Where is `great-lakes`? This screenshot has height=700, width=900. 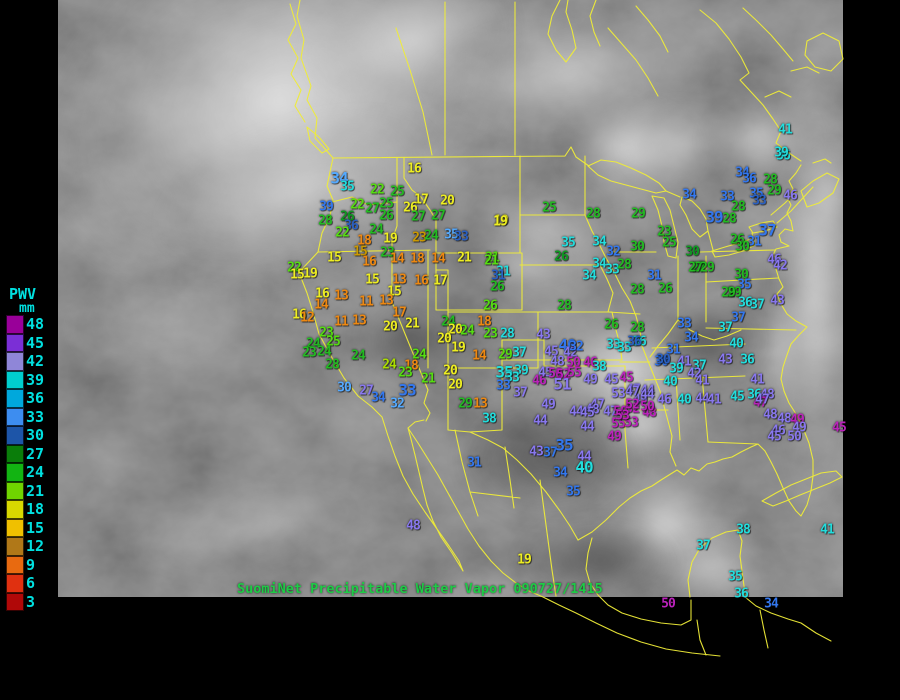 great-lakes is located at coordinates (700, 209).